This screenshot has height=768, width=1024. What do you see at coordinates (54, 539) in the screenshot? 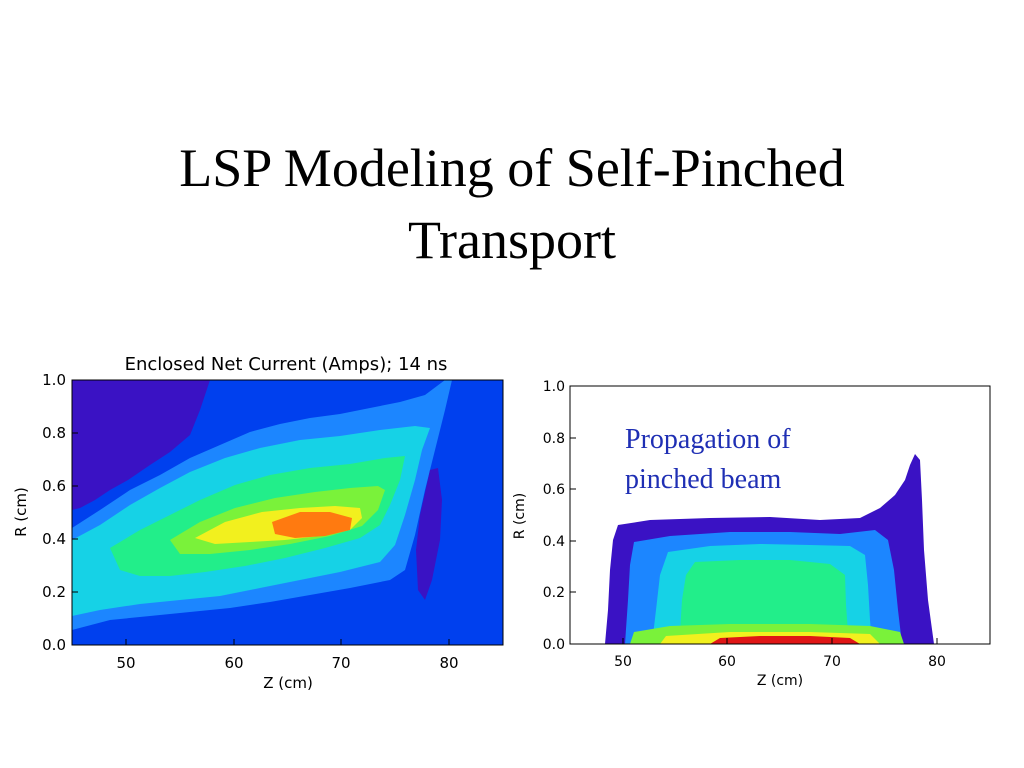
I see `left-y-tick-label: 0.4` at bounding box center [54, 539].